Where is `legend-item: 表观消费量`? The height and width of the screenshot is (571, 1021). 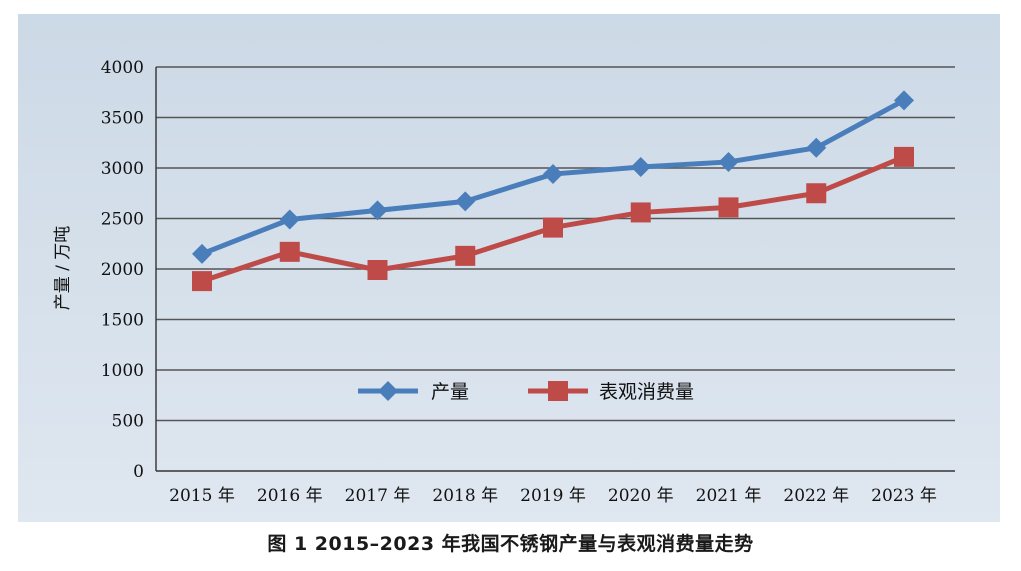
legend-item: 表观消费量 is located at coordinates (611, 392).